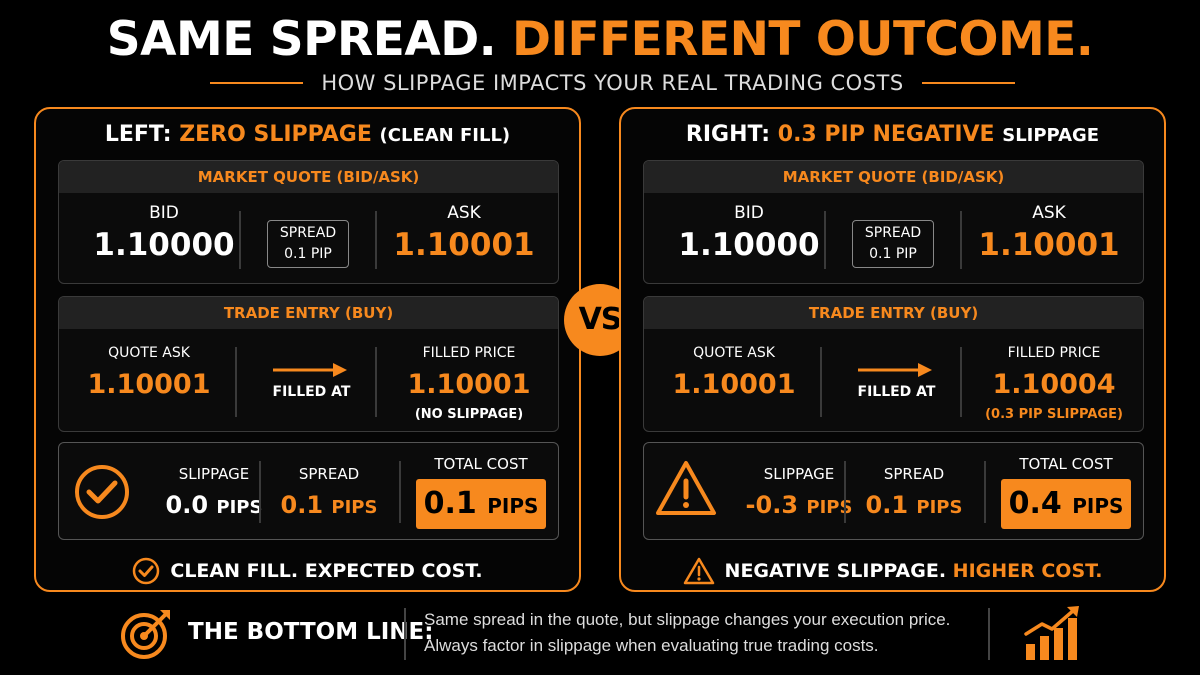 The image size is (1200, 675). Describe the element at coordinates (1054, 353) in the screenshot. I see `right-filled-price-label: FILLED PRICE` at that location.